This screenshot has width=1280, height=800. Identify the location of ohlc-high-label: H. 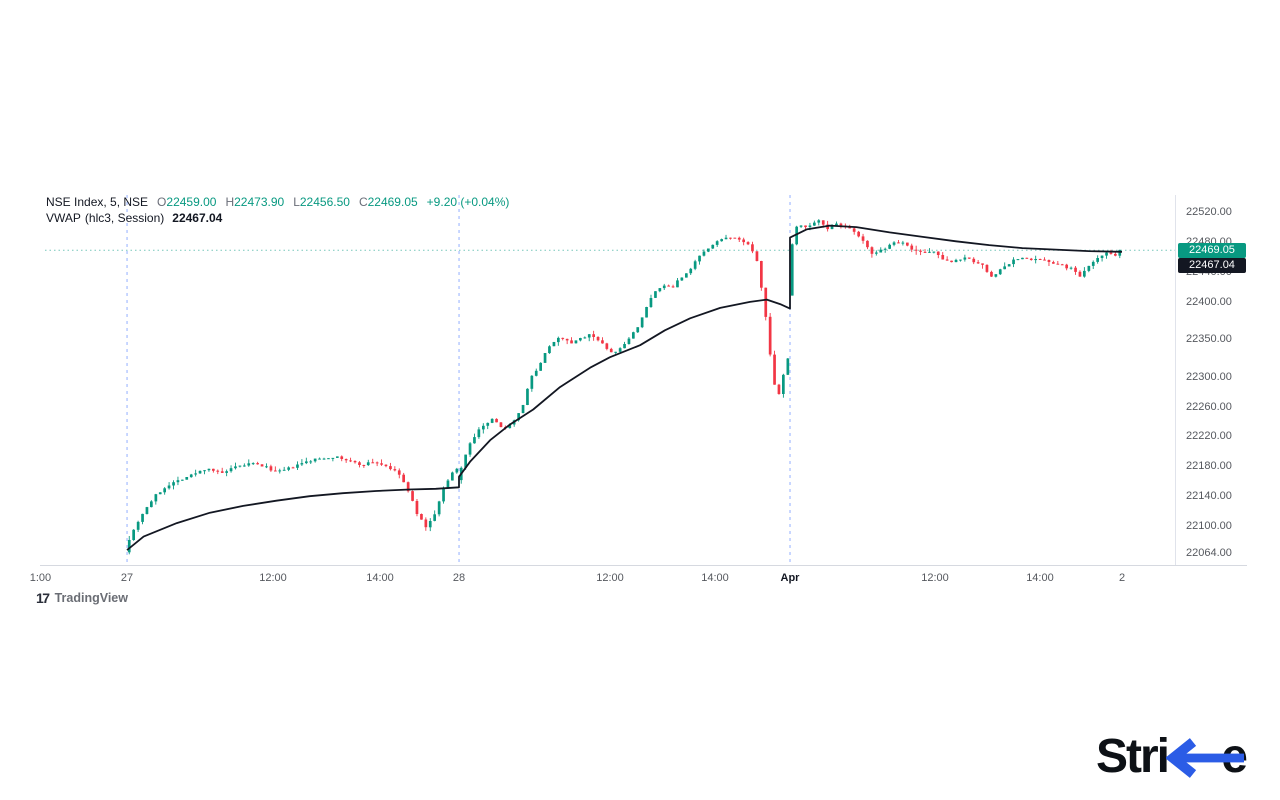
(230, 202).